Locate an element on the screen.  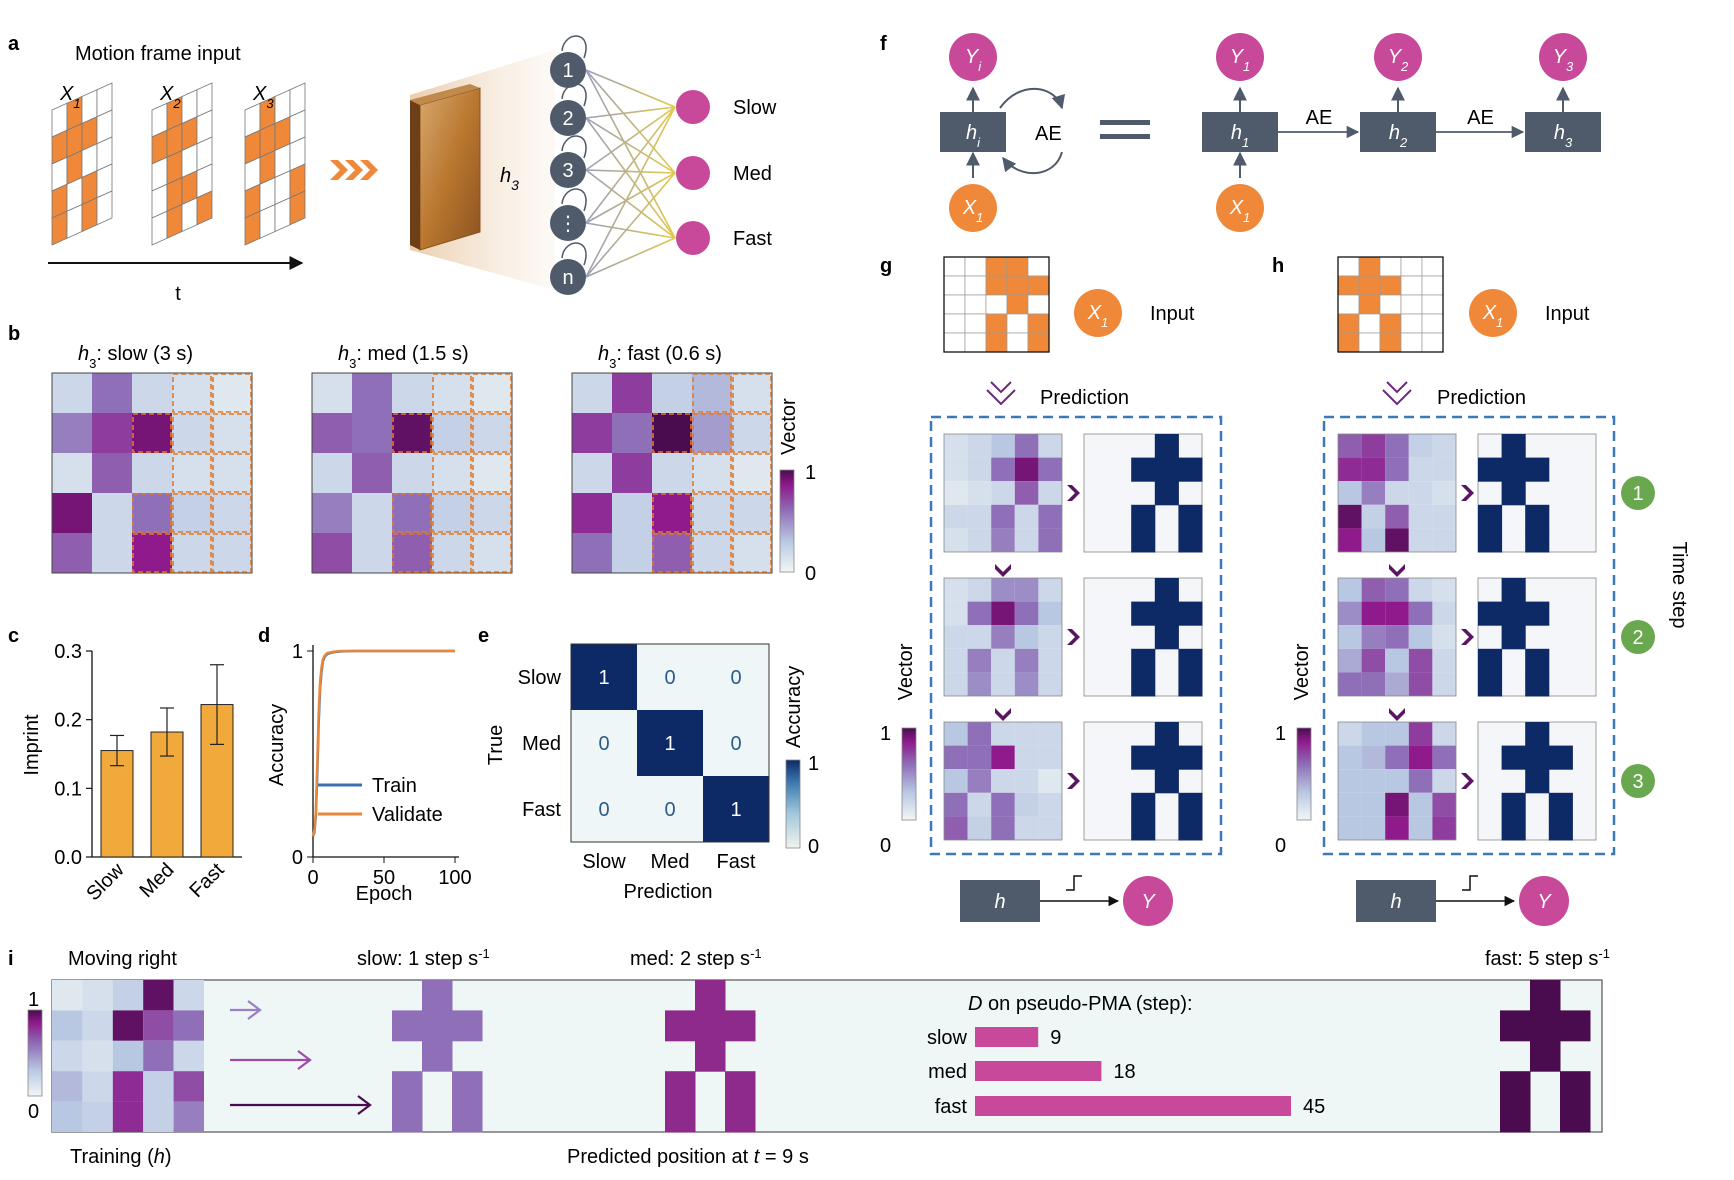
y-tick-label: 0.2 is located at coordinates (68, 721).